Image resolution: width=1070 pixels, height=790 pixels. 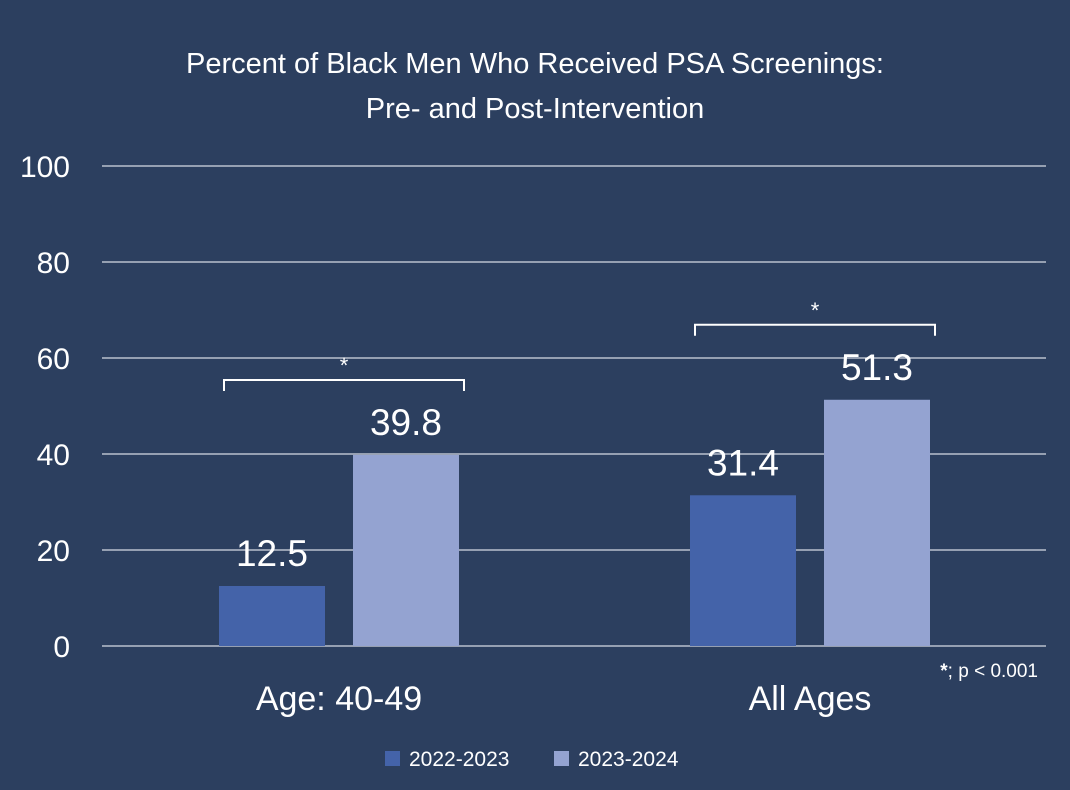 I want to click on data-label: 39.8, so click(x=406, y=422).